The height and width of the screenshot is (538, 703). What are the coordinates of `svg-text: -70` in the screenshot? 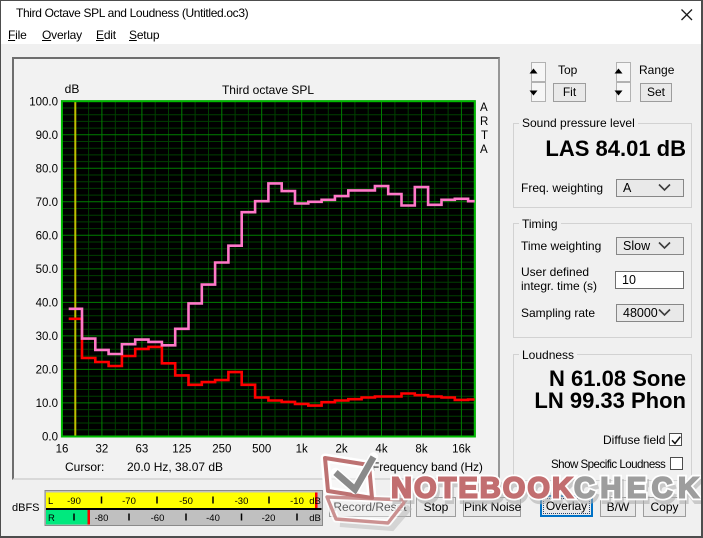 It's located at (129, 501).